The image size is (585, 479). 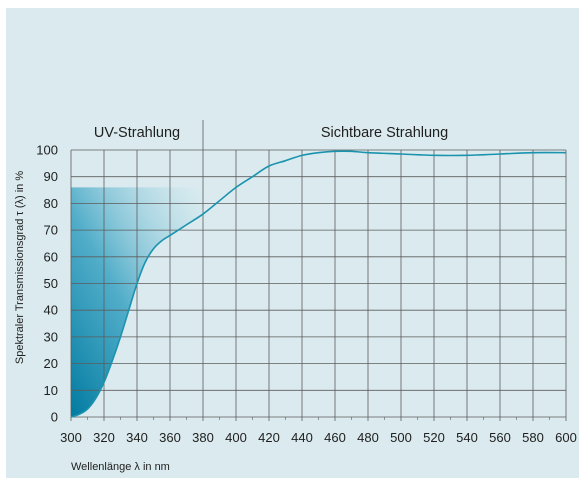 I want to click on x-tick-label: 300, so click(x=71, y=437).